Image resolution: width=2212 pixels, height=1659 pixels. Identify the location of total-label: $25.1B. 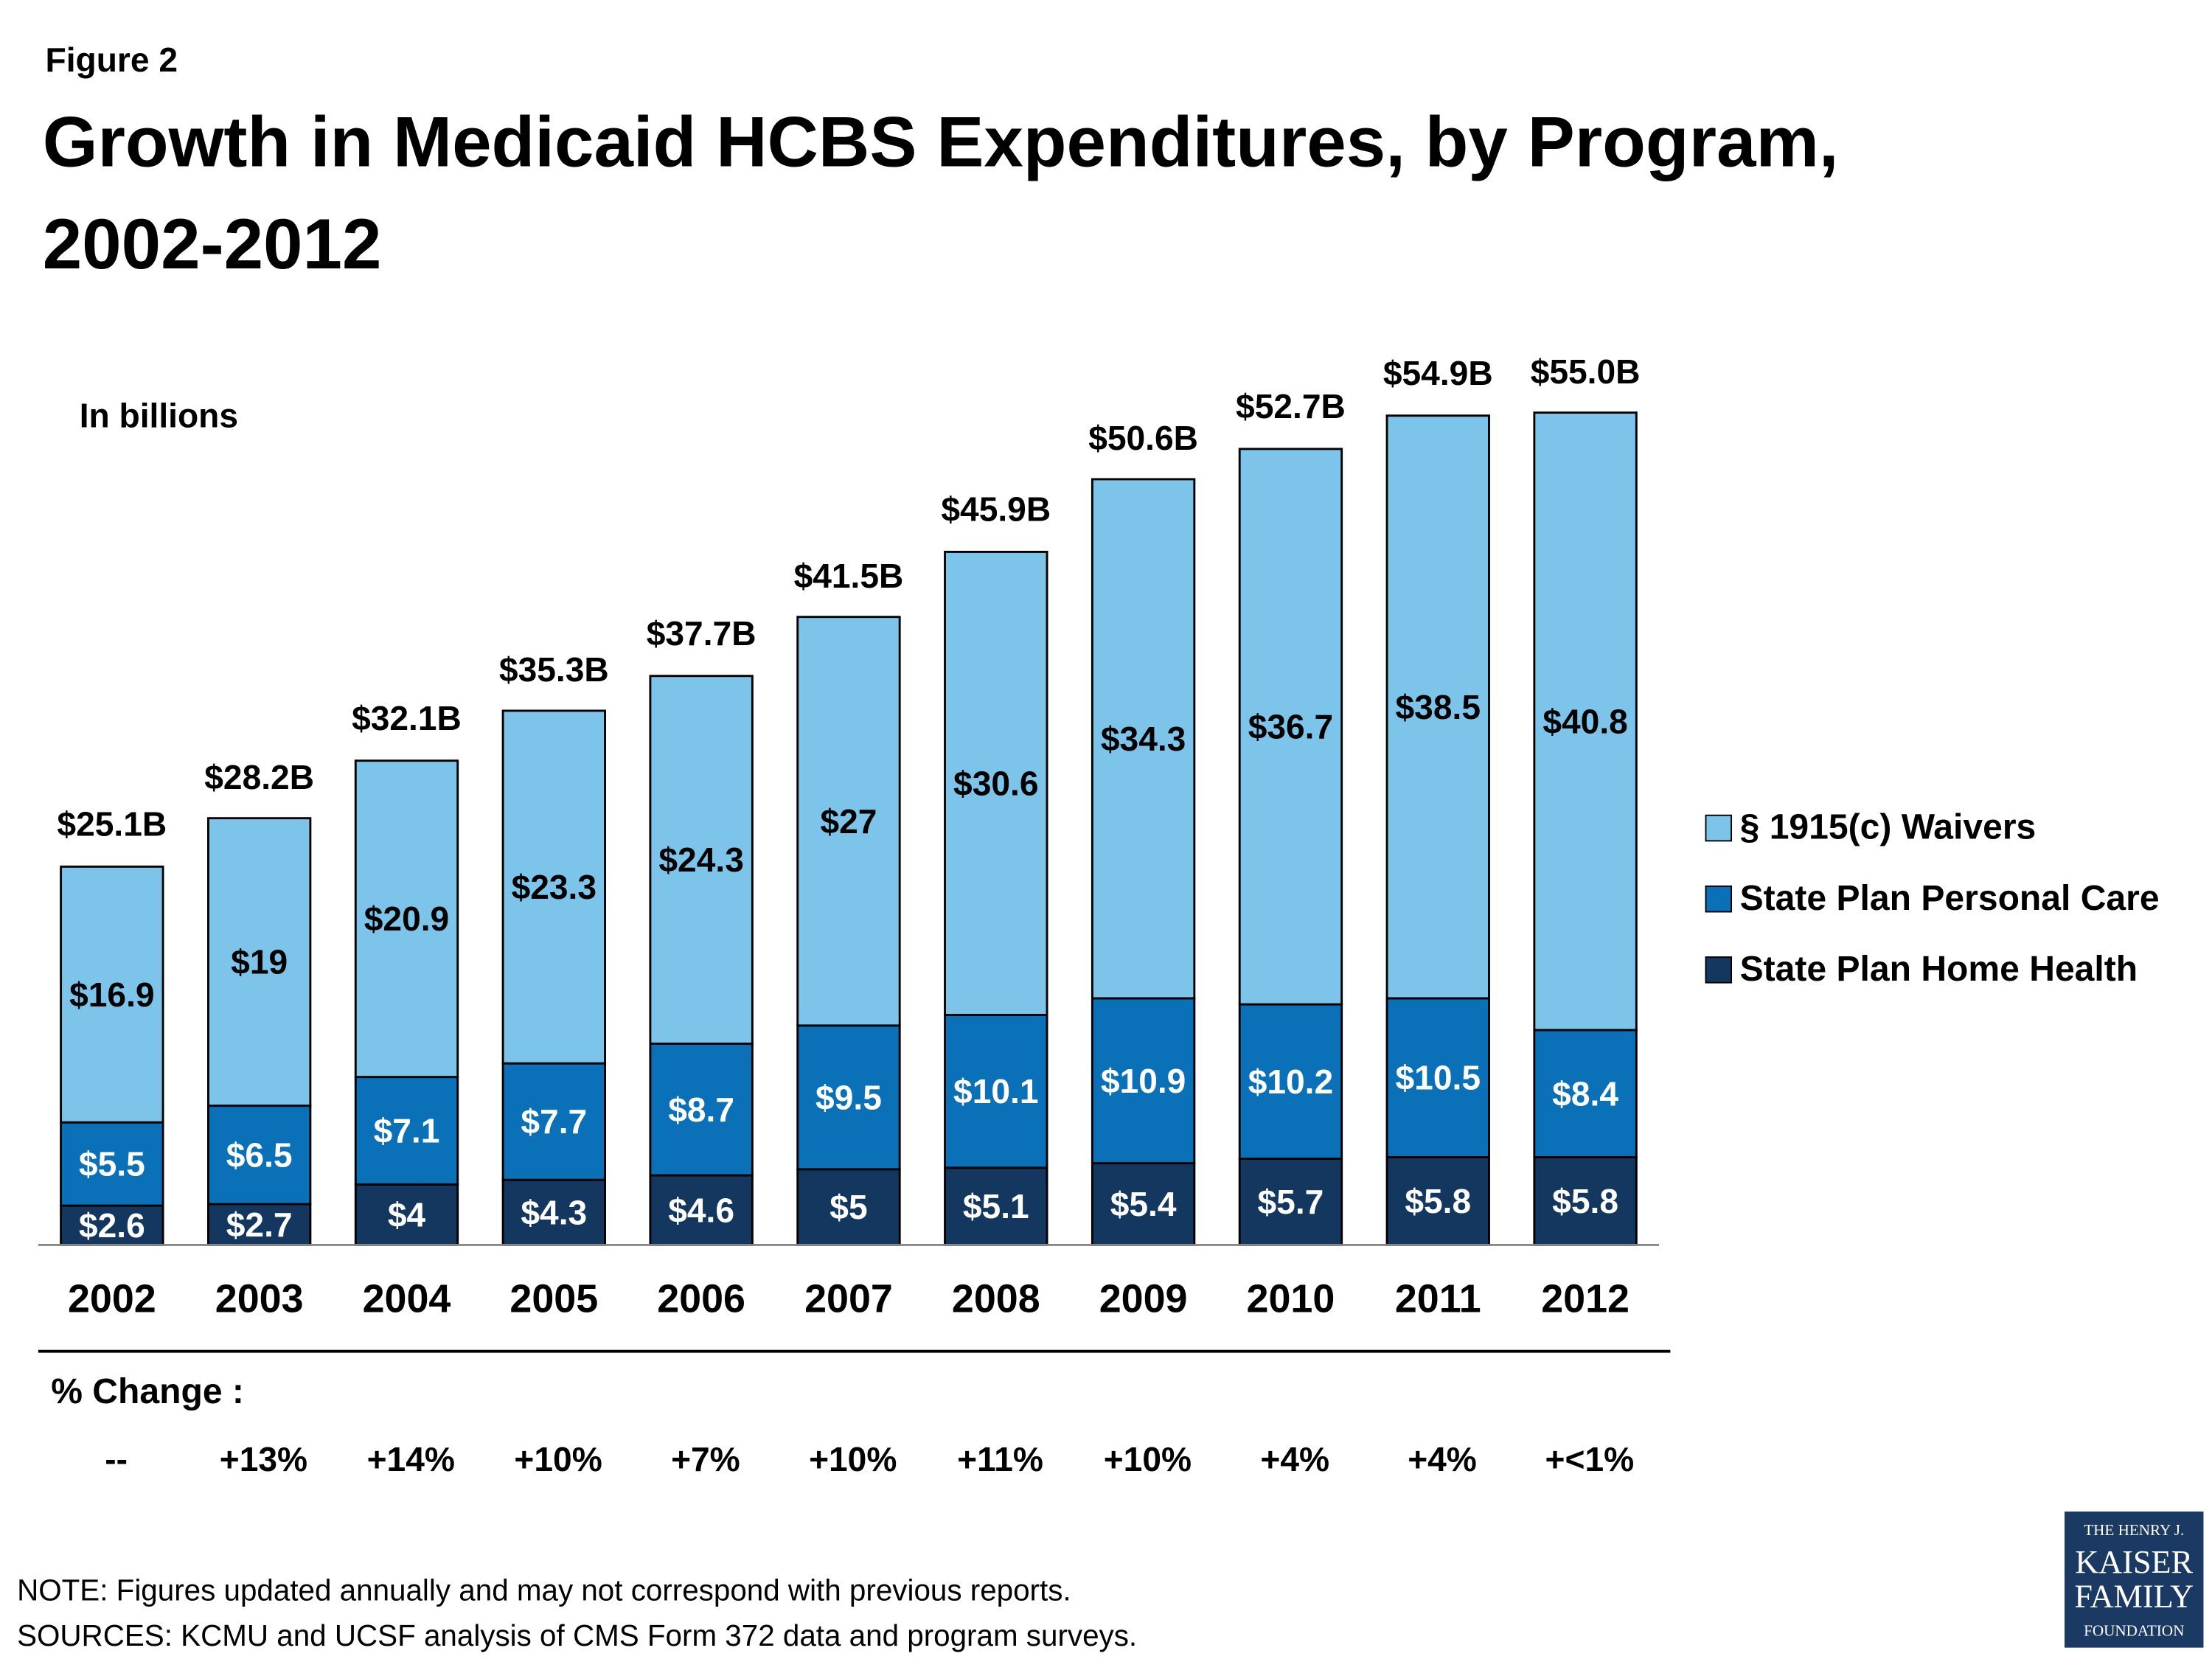
(112, 824).